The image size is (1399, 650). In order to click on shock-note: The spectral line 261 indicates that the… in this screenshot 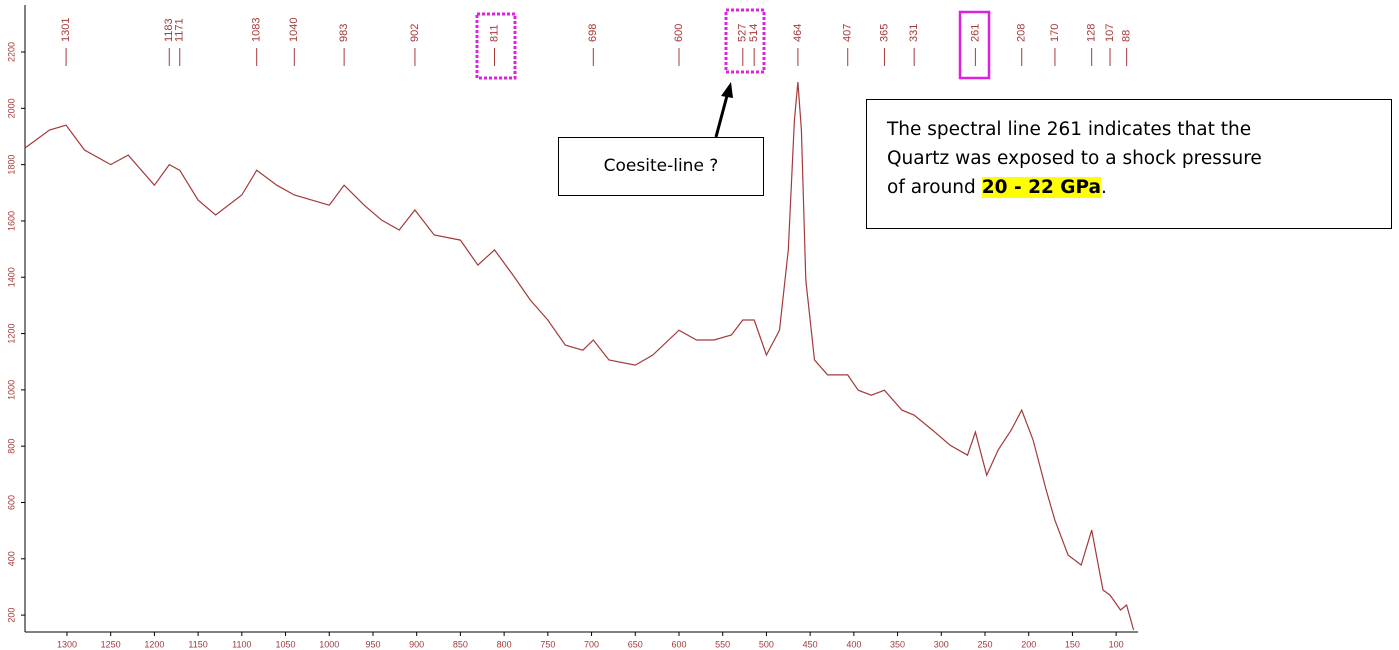, I will do `click(1129, 164)`.